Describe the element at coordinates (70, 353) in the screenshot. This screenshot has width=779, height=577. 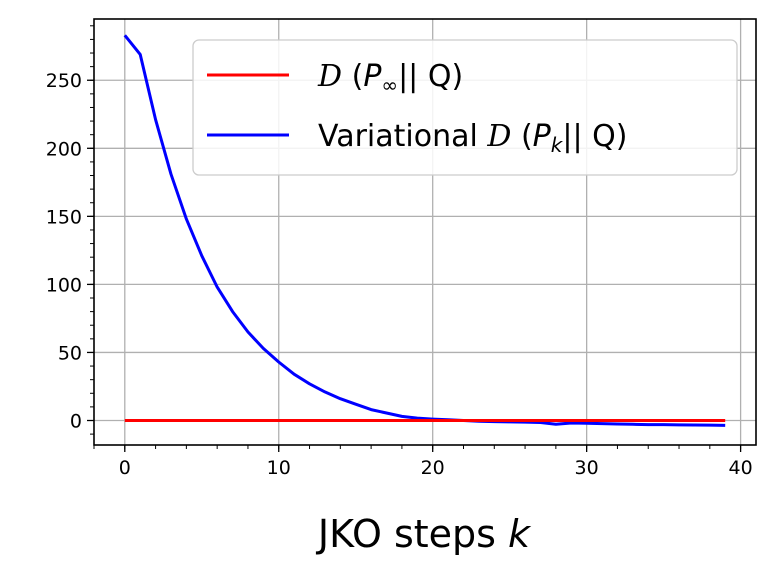
I see `y-tick-label: 50` at that location.